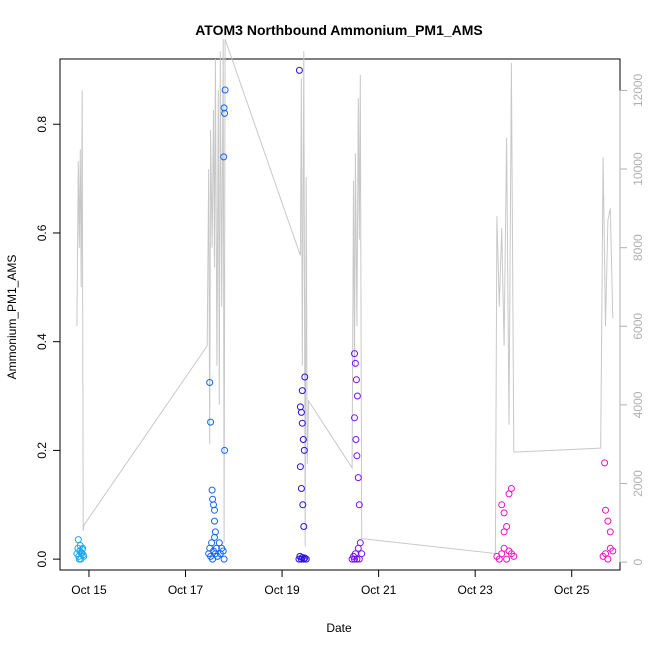 The height and width of the screenshot is (650, 650). What do you see at coordinates (89, 590) in the screenshot?
I see `x-tick-label: Oct 15` at bounding box center [89, 590].